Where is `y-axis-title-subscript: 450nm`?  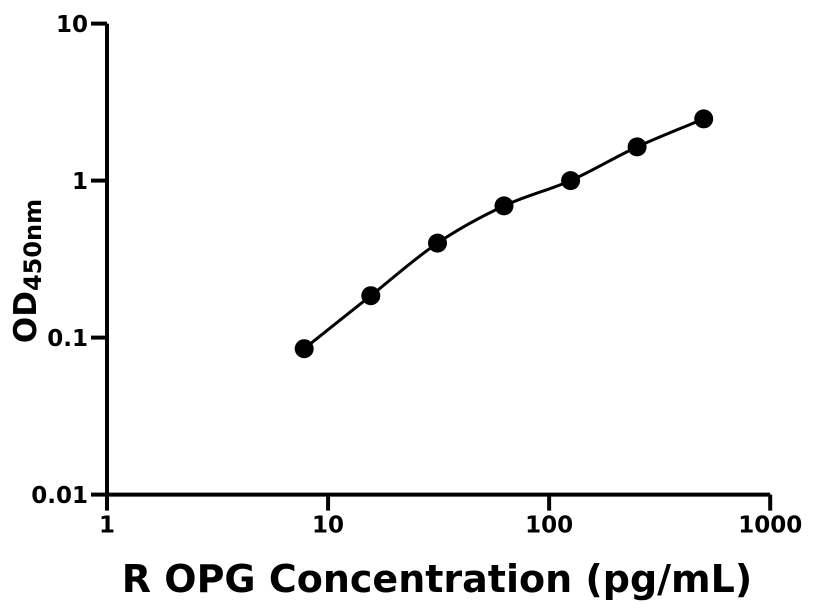
y-axis-title-subscript: 450nm is located at coordinates (33, 245).